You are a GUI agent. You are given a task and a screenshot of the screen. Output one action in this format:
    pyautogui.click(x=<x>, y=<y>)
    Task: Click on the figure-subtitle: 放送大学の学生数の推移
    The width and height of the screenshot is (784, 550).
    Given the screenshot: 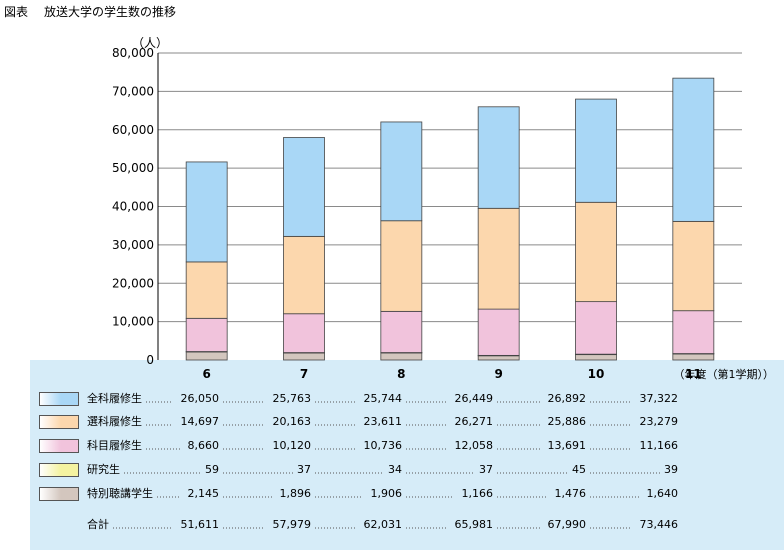 What is the action you would take?
    pyautogui.click(x=110, y=12)
    